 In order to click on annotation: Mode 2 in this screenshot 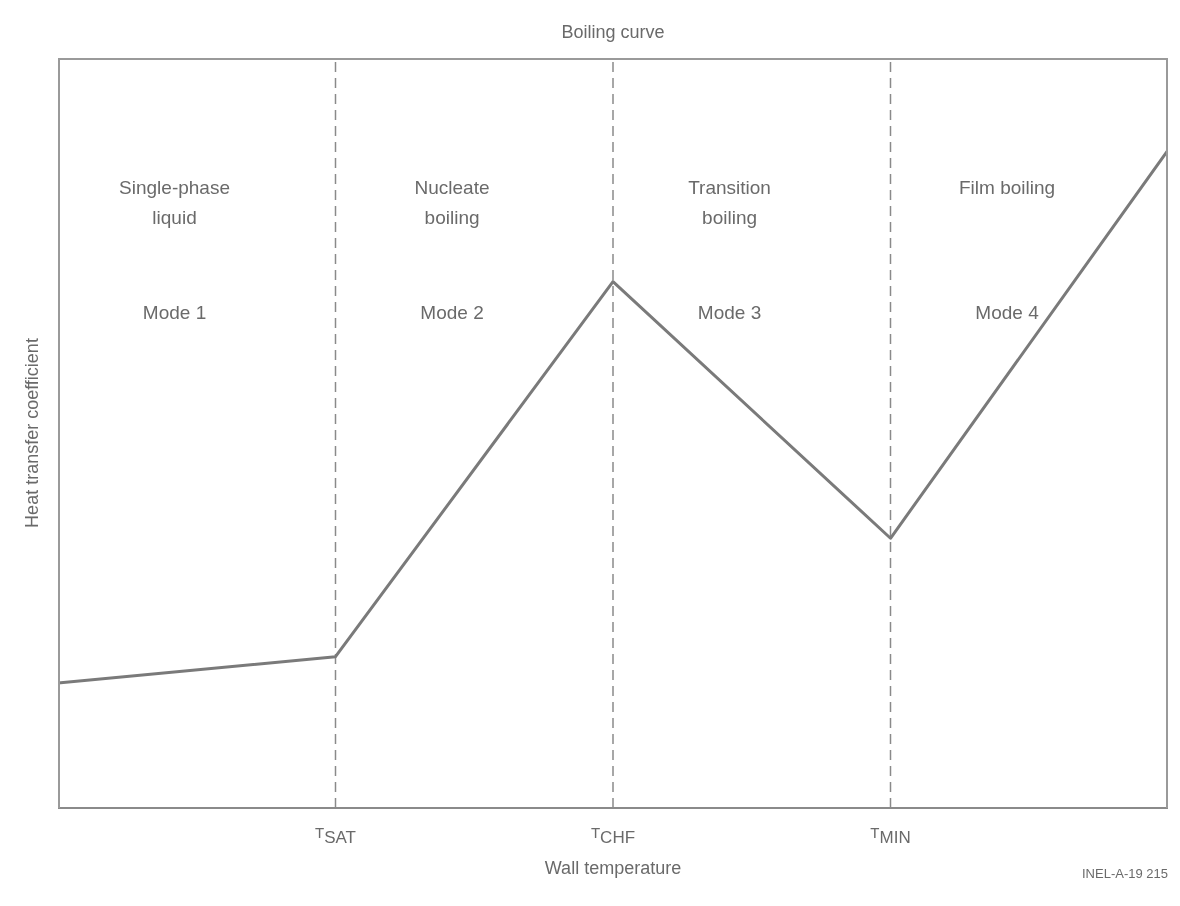, I will do `click(452, 313)`.